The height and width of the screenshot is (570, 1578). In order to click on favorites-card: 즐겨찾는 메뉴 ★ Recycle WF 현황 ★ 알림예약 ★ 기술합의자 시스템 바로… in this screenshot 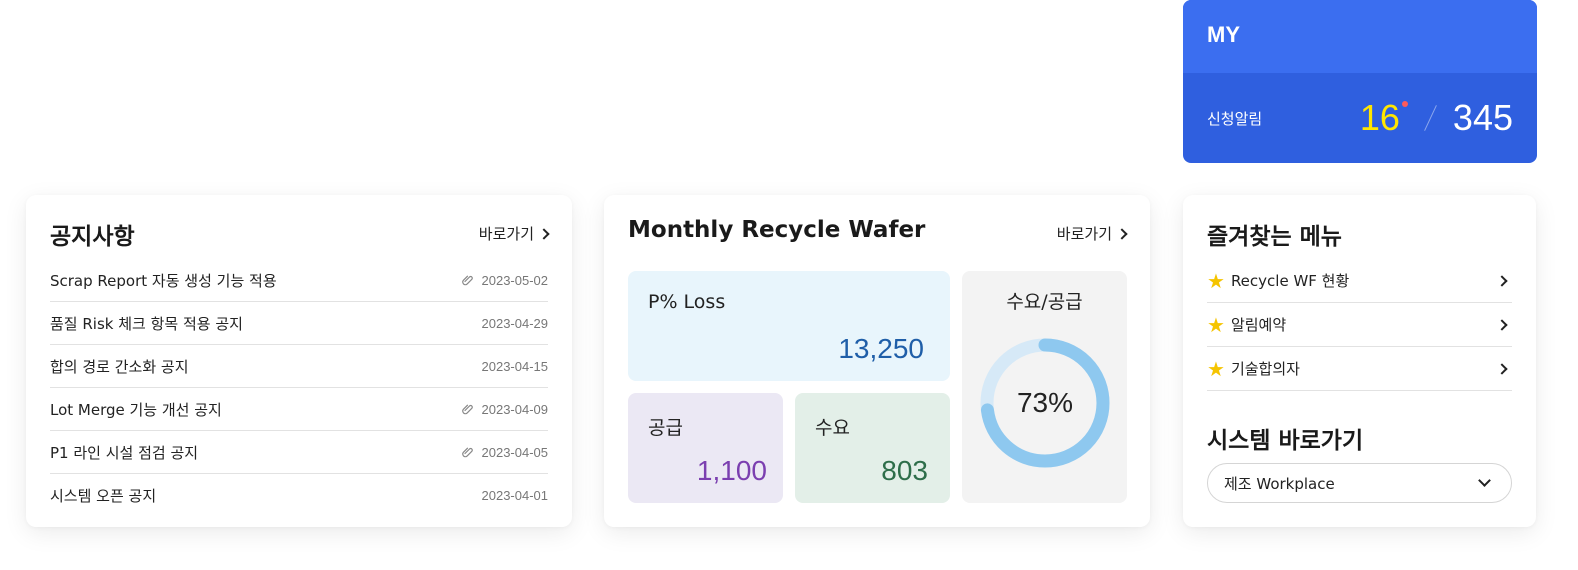, I will do `click(1359, 361)`.